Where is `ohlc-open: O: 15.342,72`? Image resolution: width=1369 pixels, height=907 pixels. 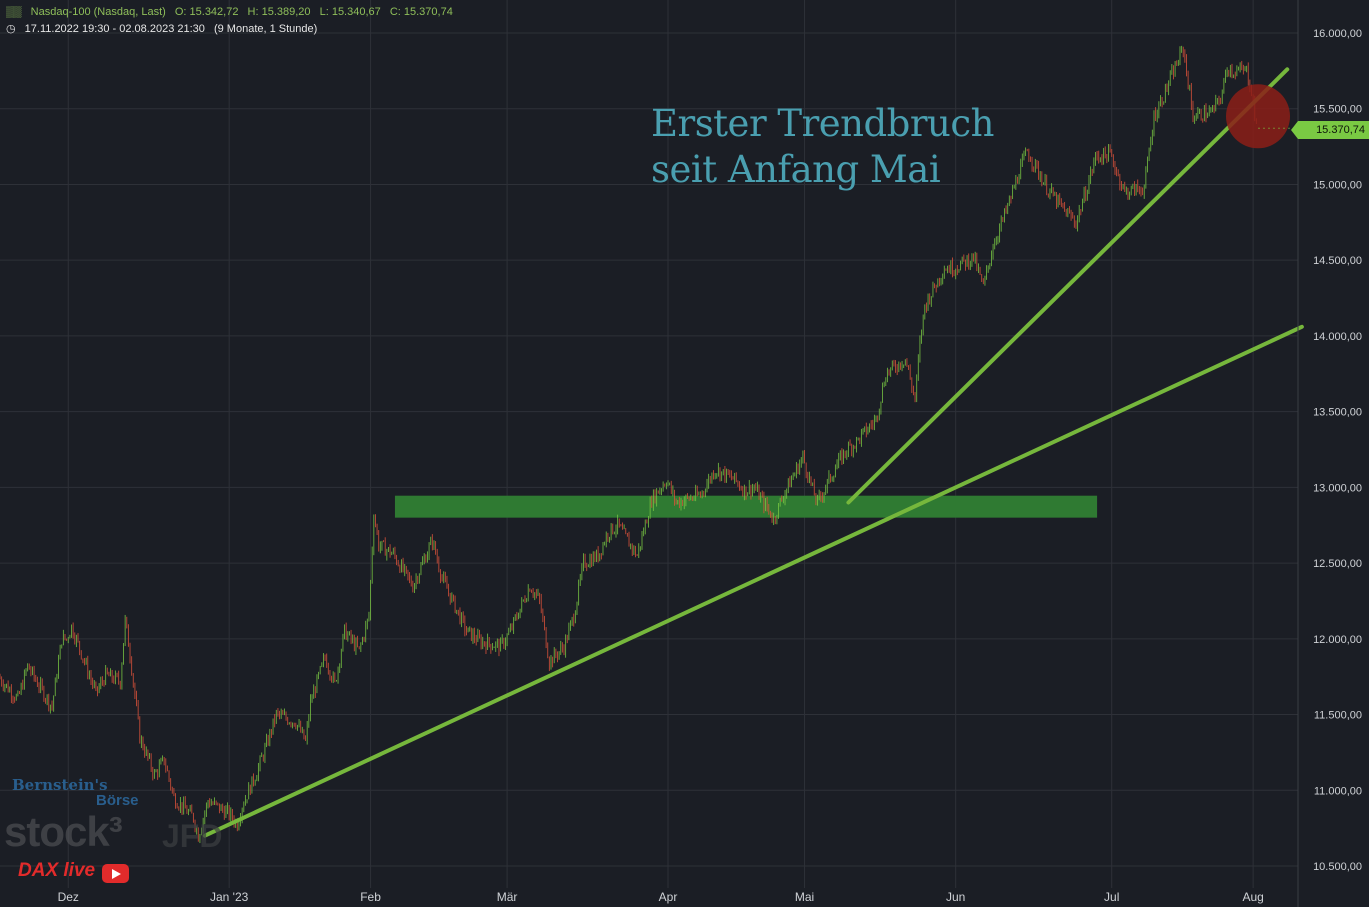
ohlc-open: O: 15.342,72 is located at coordinates (206, 12).